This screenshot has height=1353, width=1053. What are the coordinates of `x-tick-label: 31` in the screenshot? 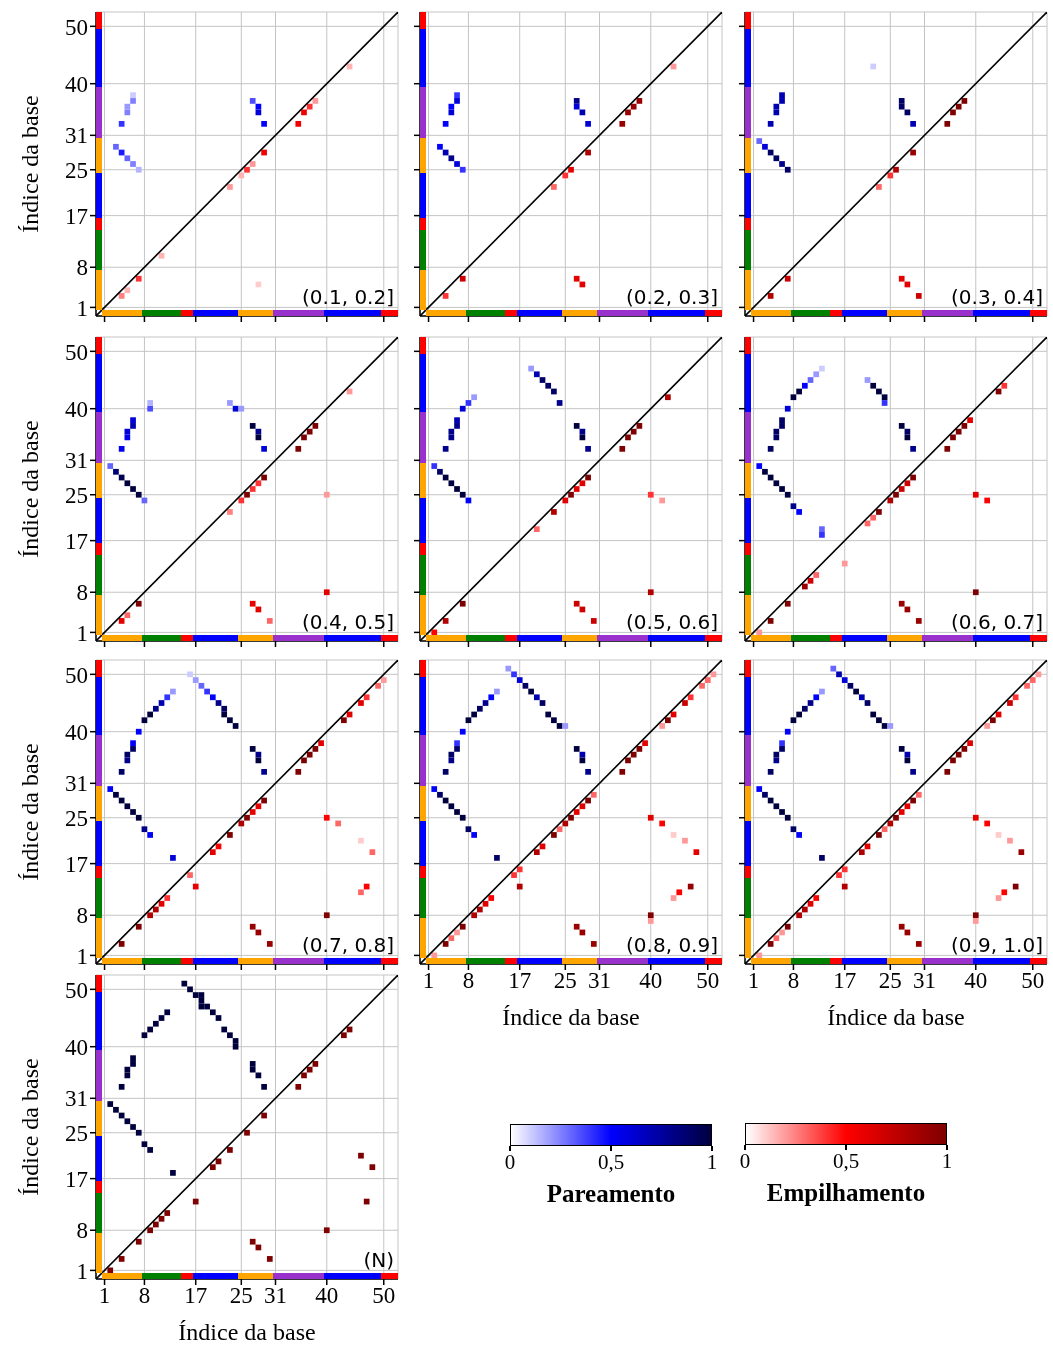 It's located at (275, 1296).